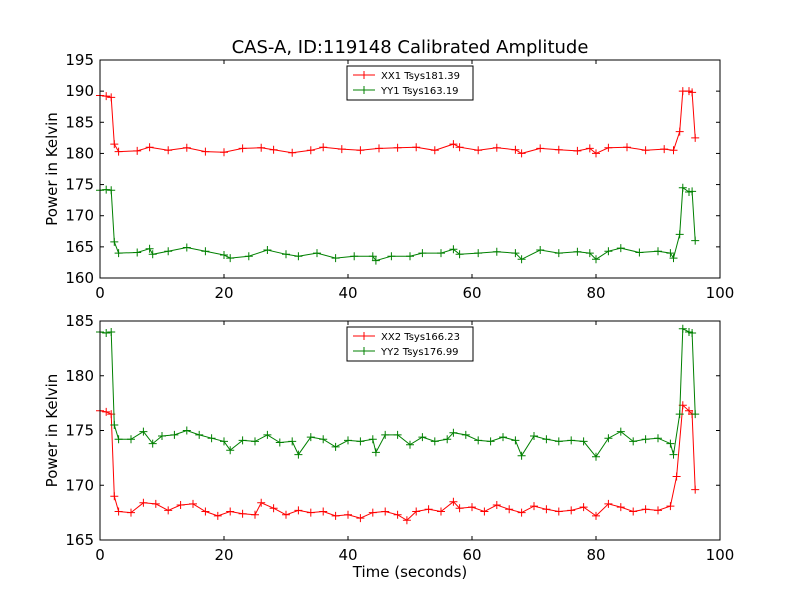  I want to click on y-tick-label: 180, so click(79, 376).